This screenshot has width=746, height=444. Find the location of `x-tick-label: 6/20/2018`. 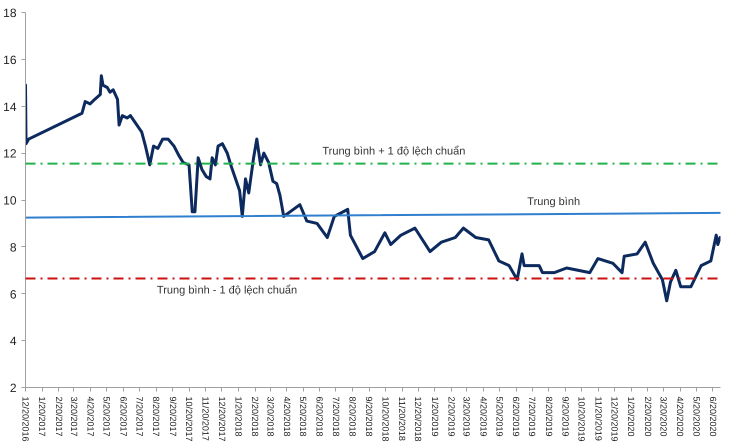

x-tick-label: 6/20/2018 is located at coordinates (319, 416).